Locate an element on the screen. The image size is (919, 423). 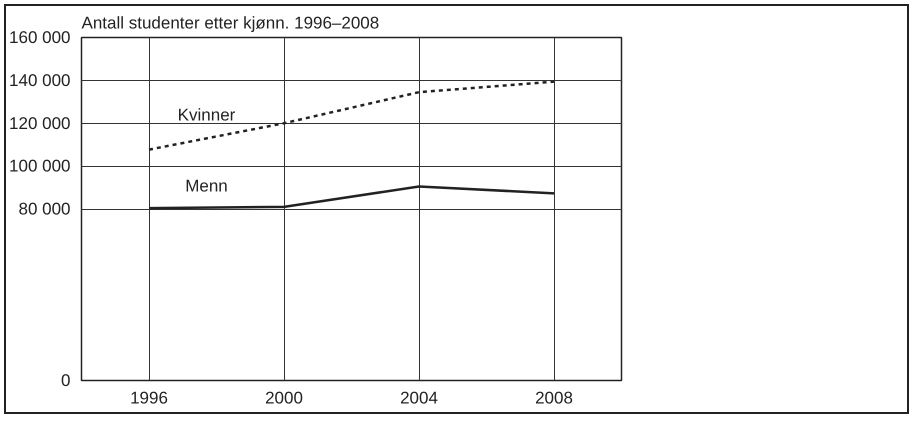
y-tick-label: 0 is located at coordinates (66, 380).